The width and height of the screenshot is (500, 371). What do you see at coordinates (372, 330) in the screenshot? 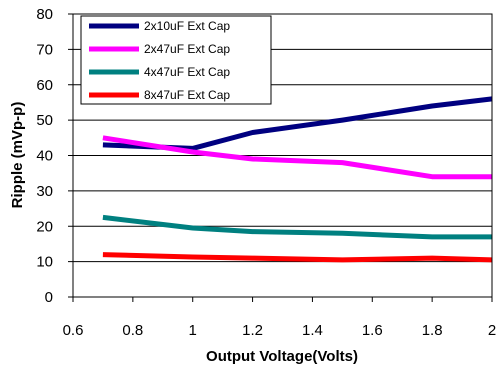
I see `x-tick-label-1.6: 1.6` at bounding box center [372, 330].